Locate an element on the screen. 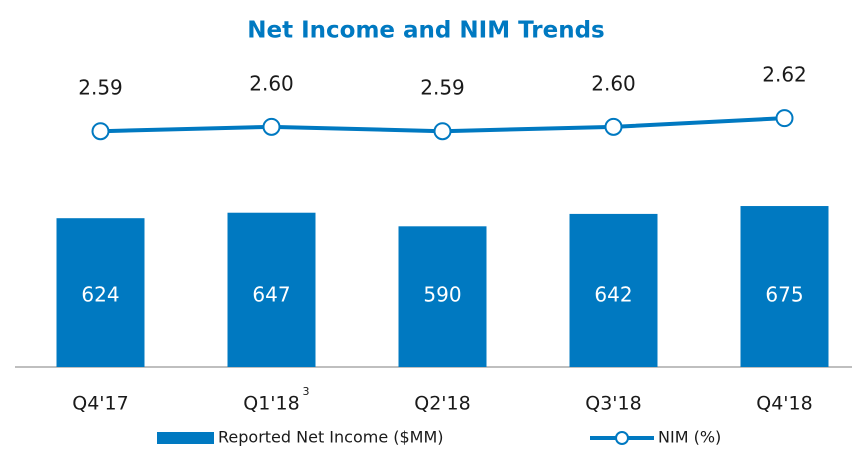  footnote-mark: 3 is located at coordinates (306, 391).